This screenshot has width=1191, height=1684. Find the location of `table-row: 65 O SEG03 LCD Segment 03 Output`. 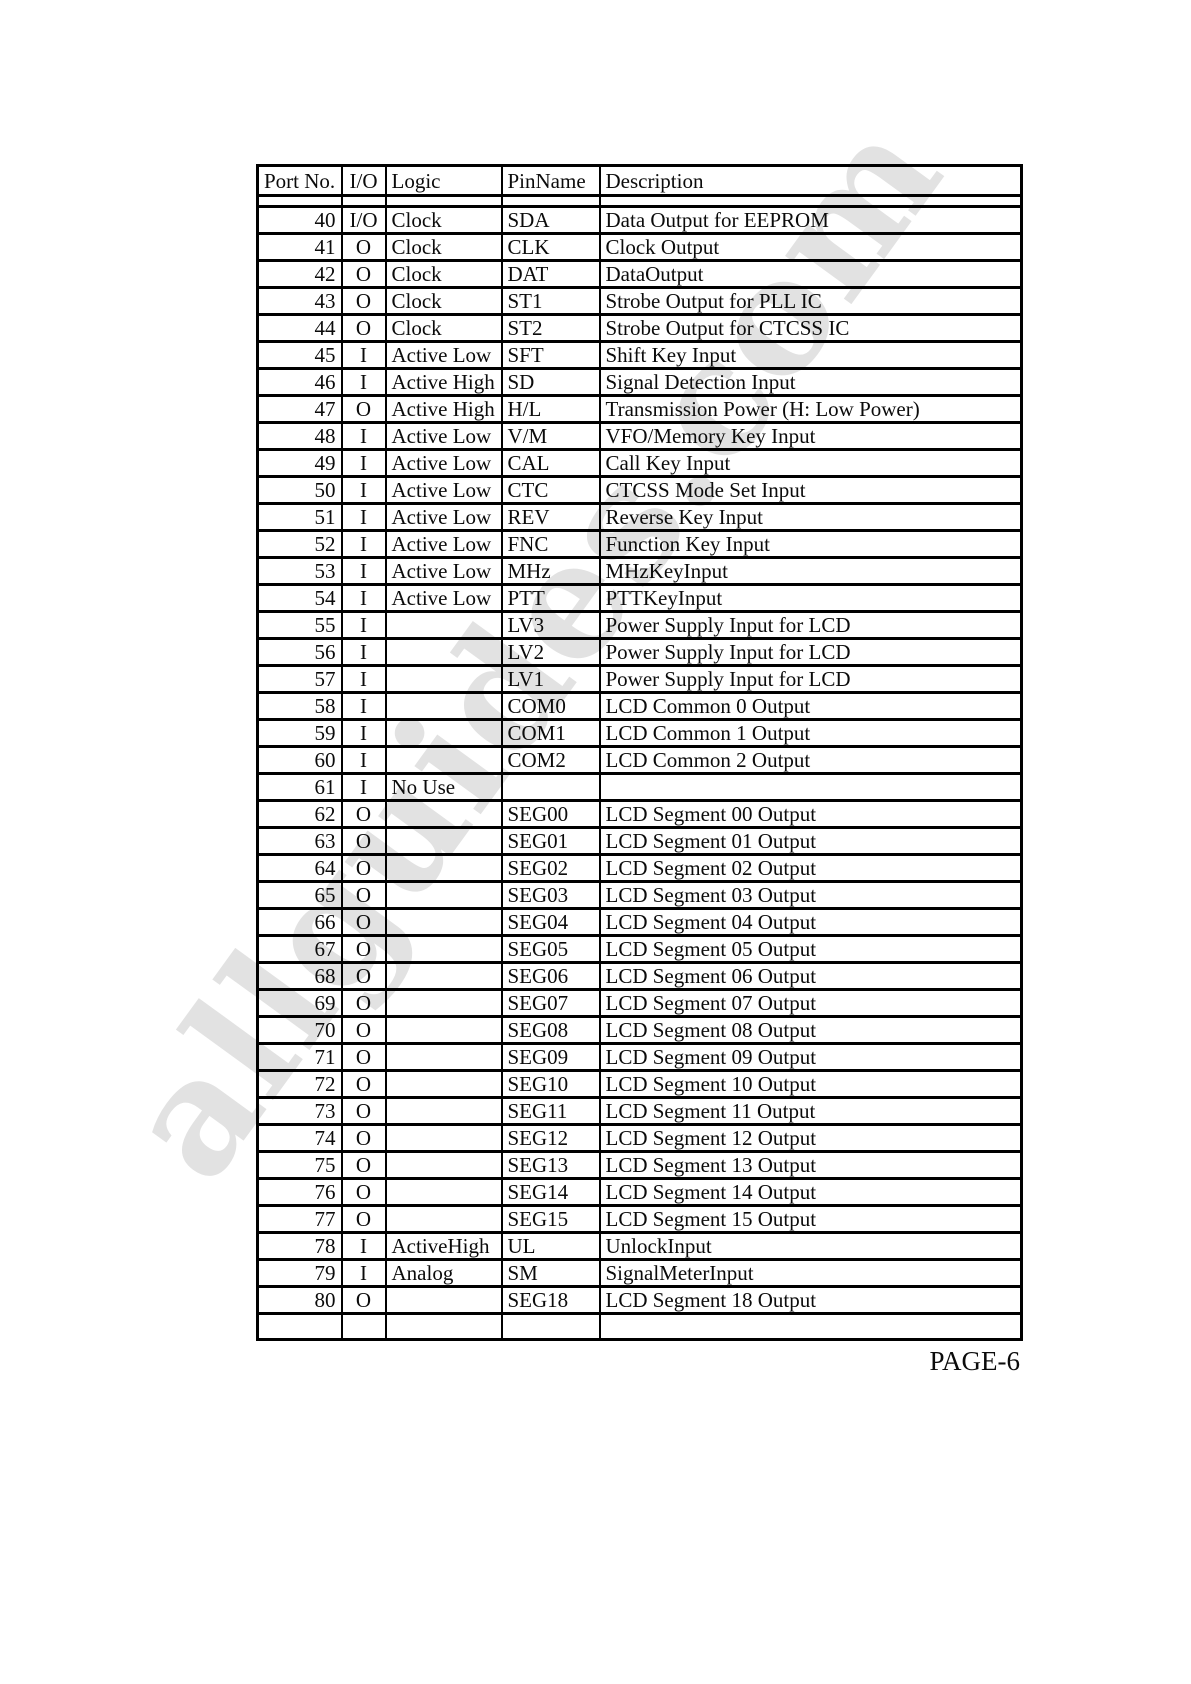

table-row: 65 O SEG03 LCD Segment 03 Output is located at coordinates (639, 895).